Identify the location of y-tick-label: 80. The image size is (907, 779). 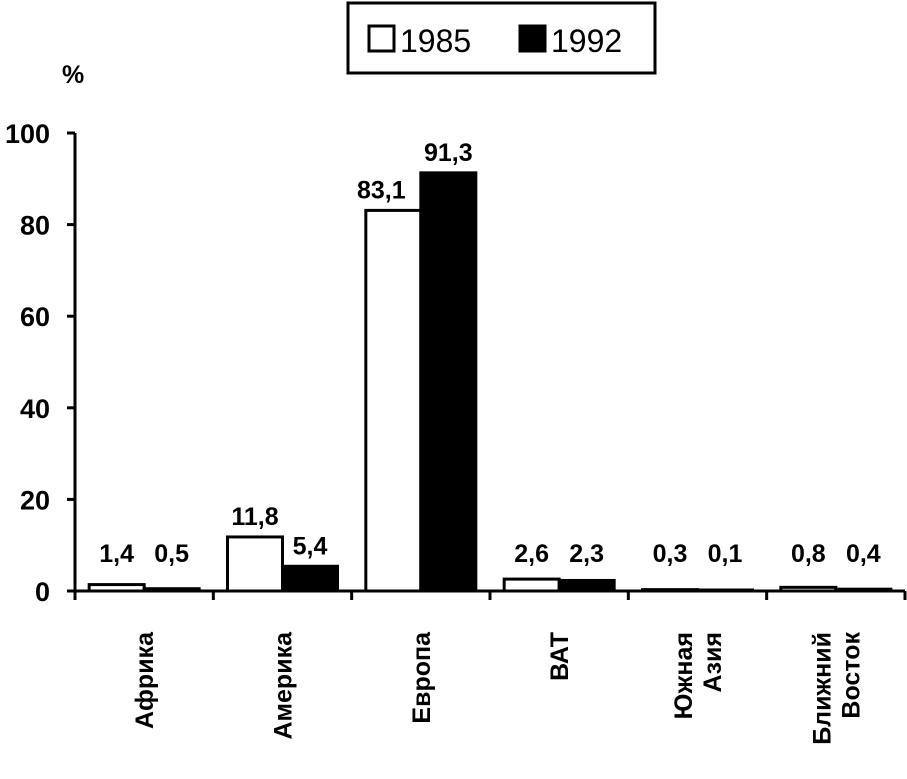
(35, 226).